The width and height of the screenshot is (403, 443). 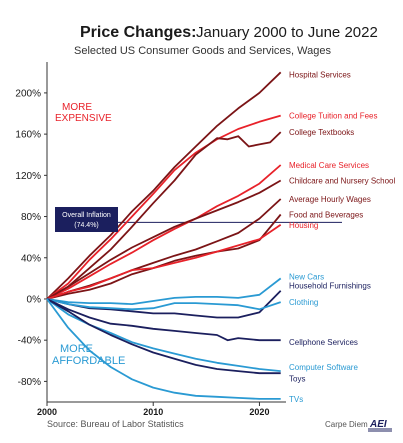 I want to click on aei-logo: AEI, so click(x=380, y=425).